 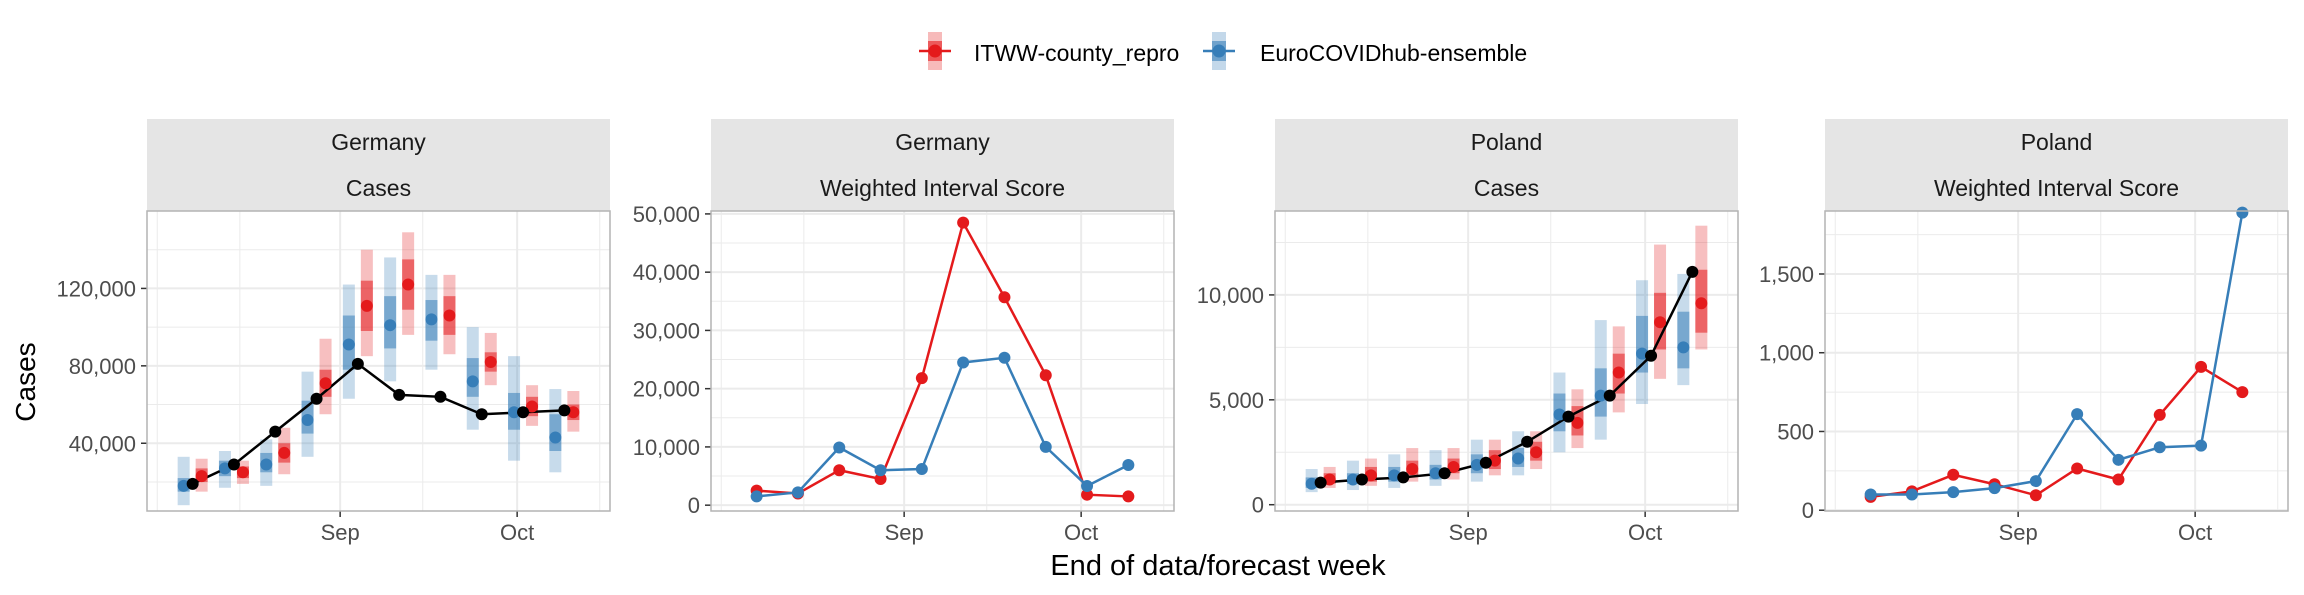 What do you see at coordinates (1507, 377) in the screenshot?
I see `observed-line` at bounding box center [1507, 377].